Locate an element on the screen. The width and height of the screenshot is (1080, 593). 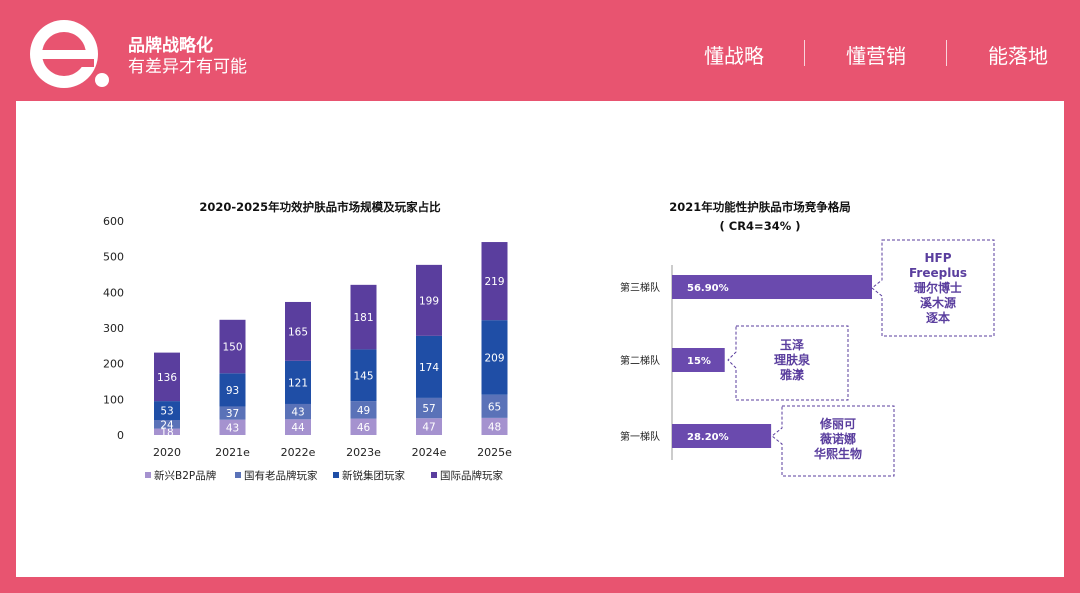
data-label: 181 is located at coordinates (363, 318).